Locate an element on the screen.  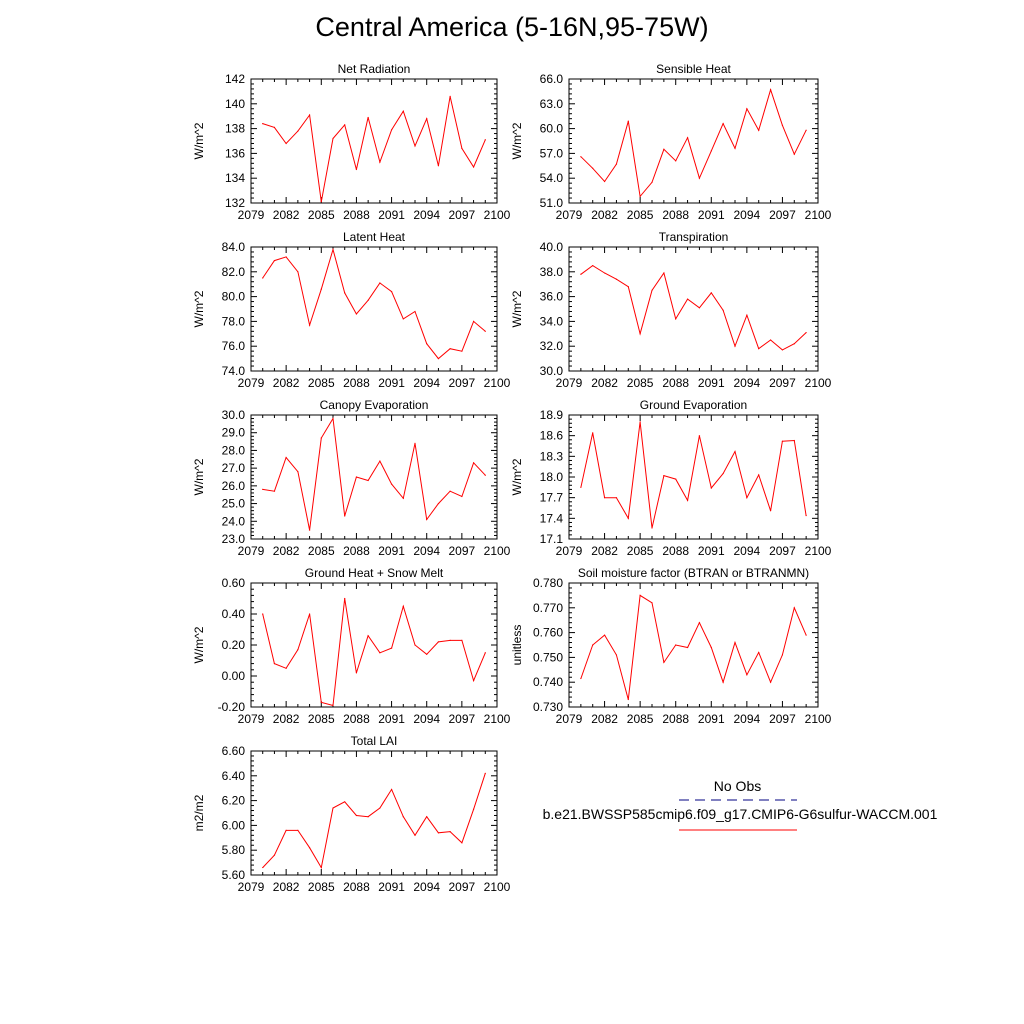
panel-title: Transpiration is located at coordinates (694, 237).